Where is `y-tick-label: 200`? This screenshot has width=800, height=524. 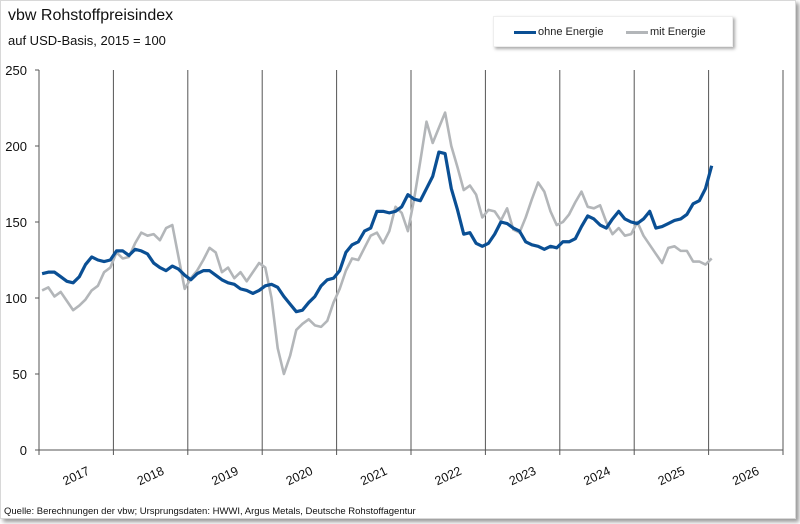
y-tick-label: 200 is located at coordinates (16, 146).